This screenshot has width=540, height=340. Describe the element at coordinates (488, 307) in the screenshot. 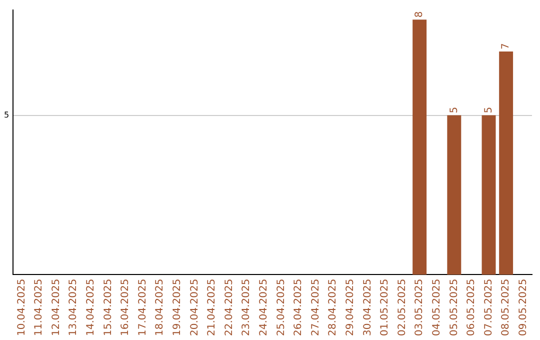

I see `x-tick-label: 07.05.2025` at that location.